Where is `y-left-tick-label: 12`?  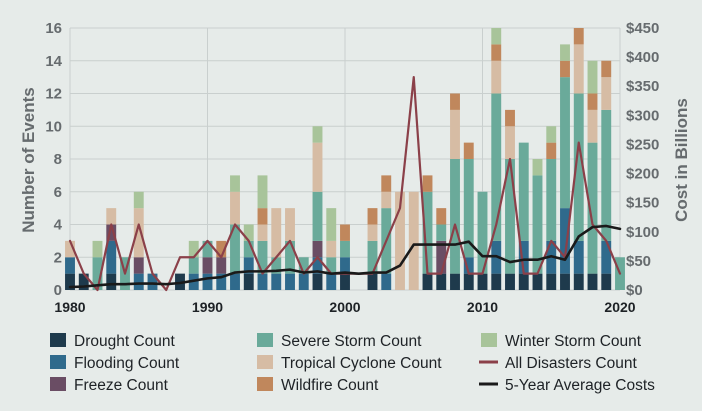
y-left-tick-label: 12 is located at coordinates (53, 94).